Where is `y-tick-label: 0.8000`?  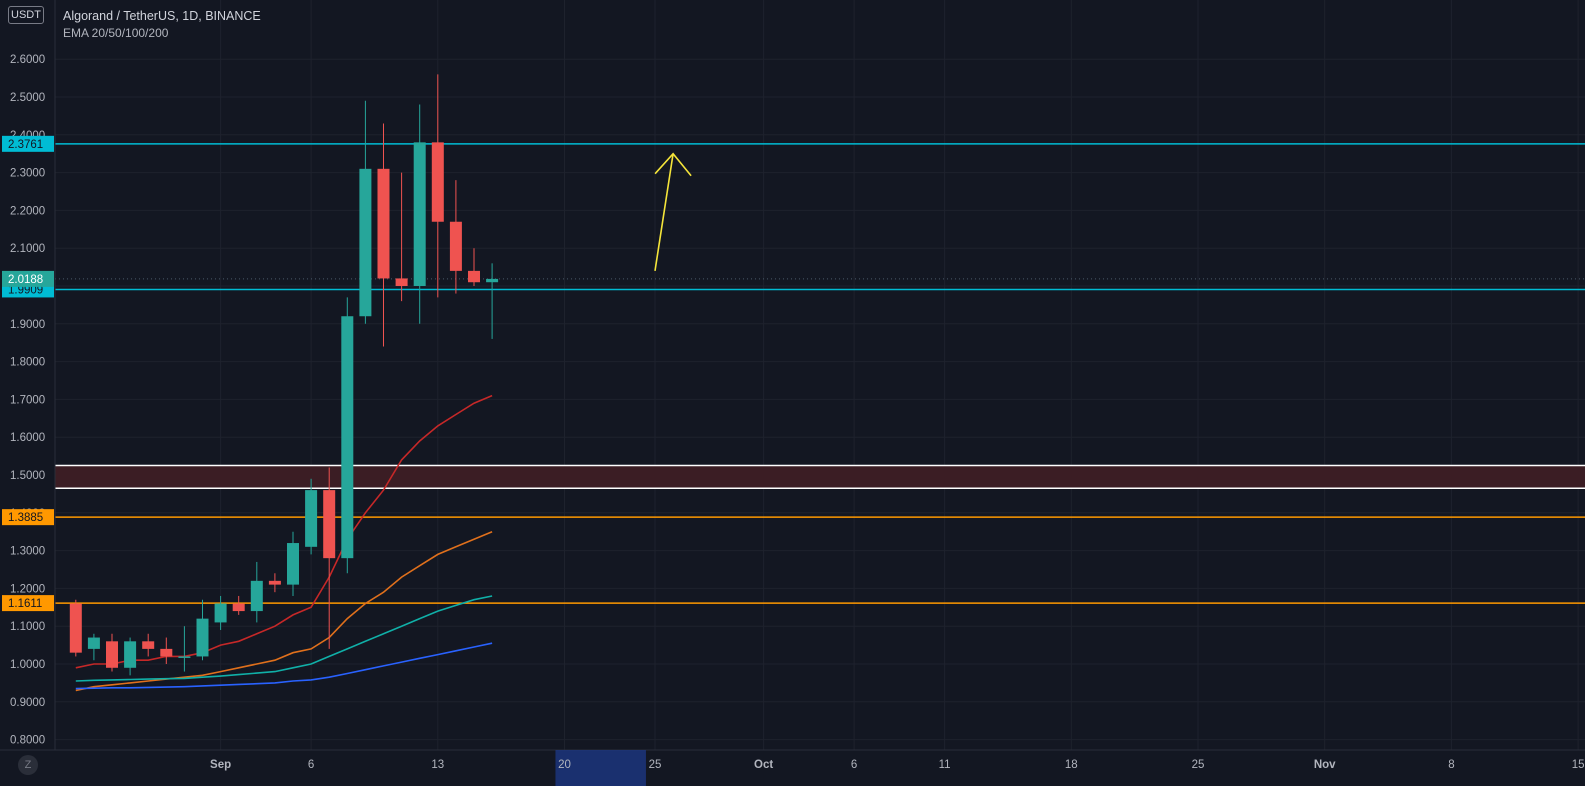 y-tick-label: 0.8000 is located at coordinates (27, 741).